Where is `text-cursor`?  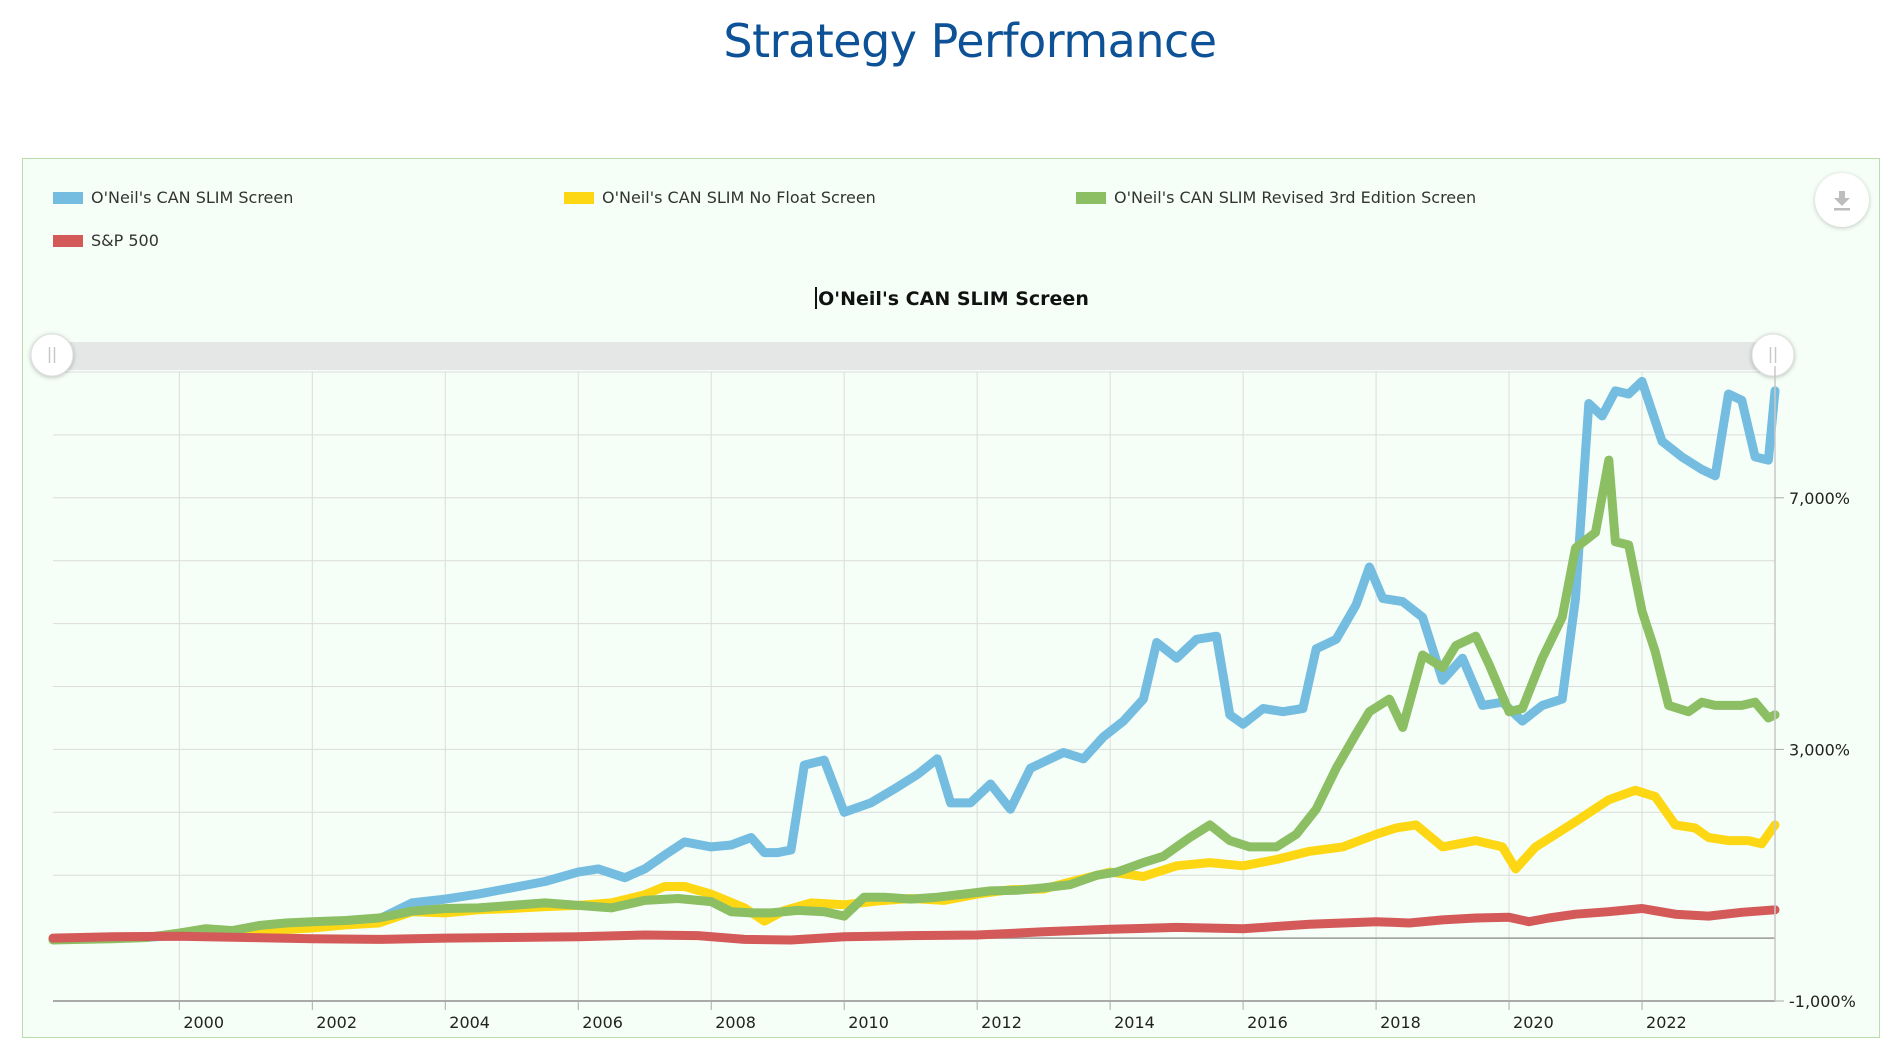
text-cursor is located at coordinates (816, 298).